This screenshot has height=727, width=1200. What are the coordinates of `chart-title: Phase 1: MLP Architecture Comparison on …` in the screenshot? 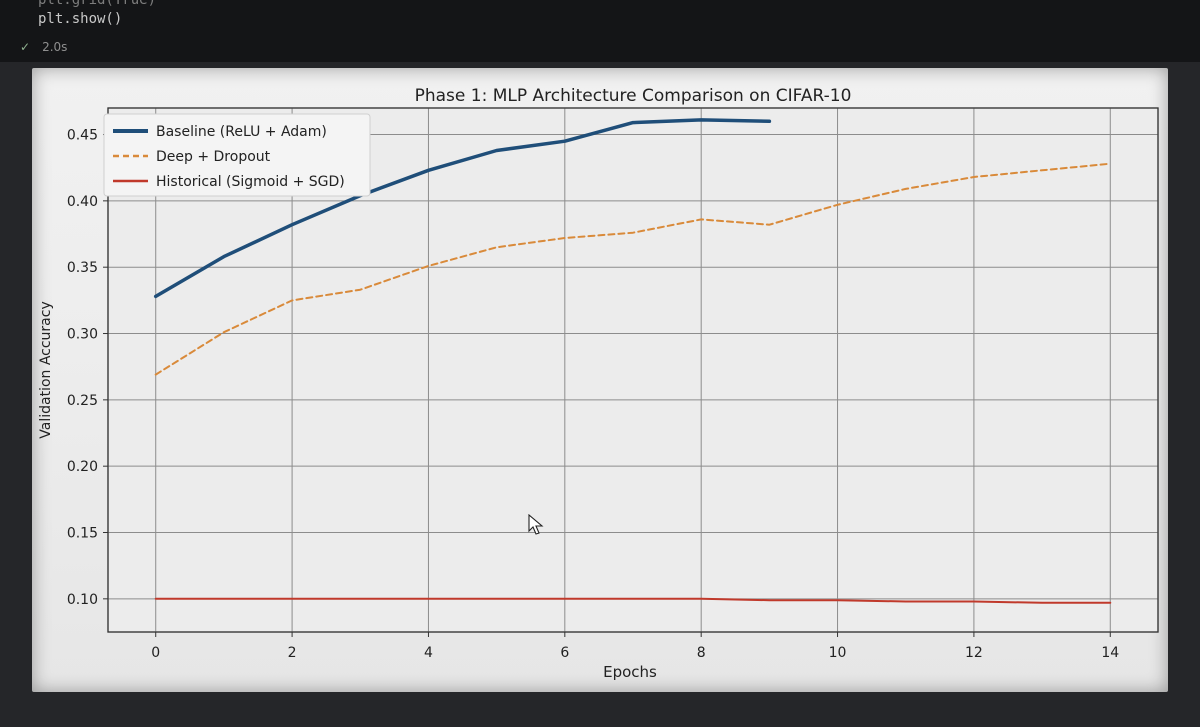 It's located at (633, 96).